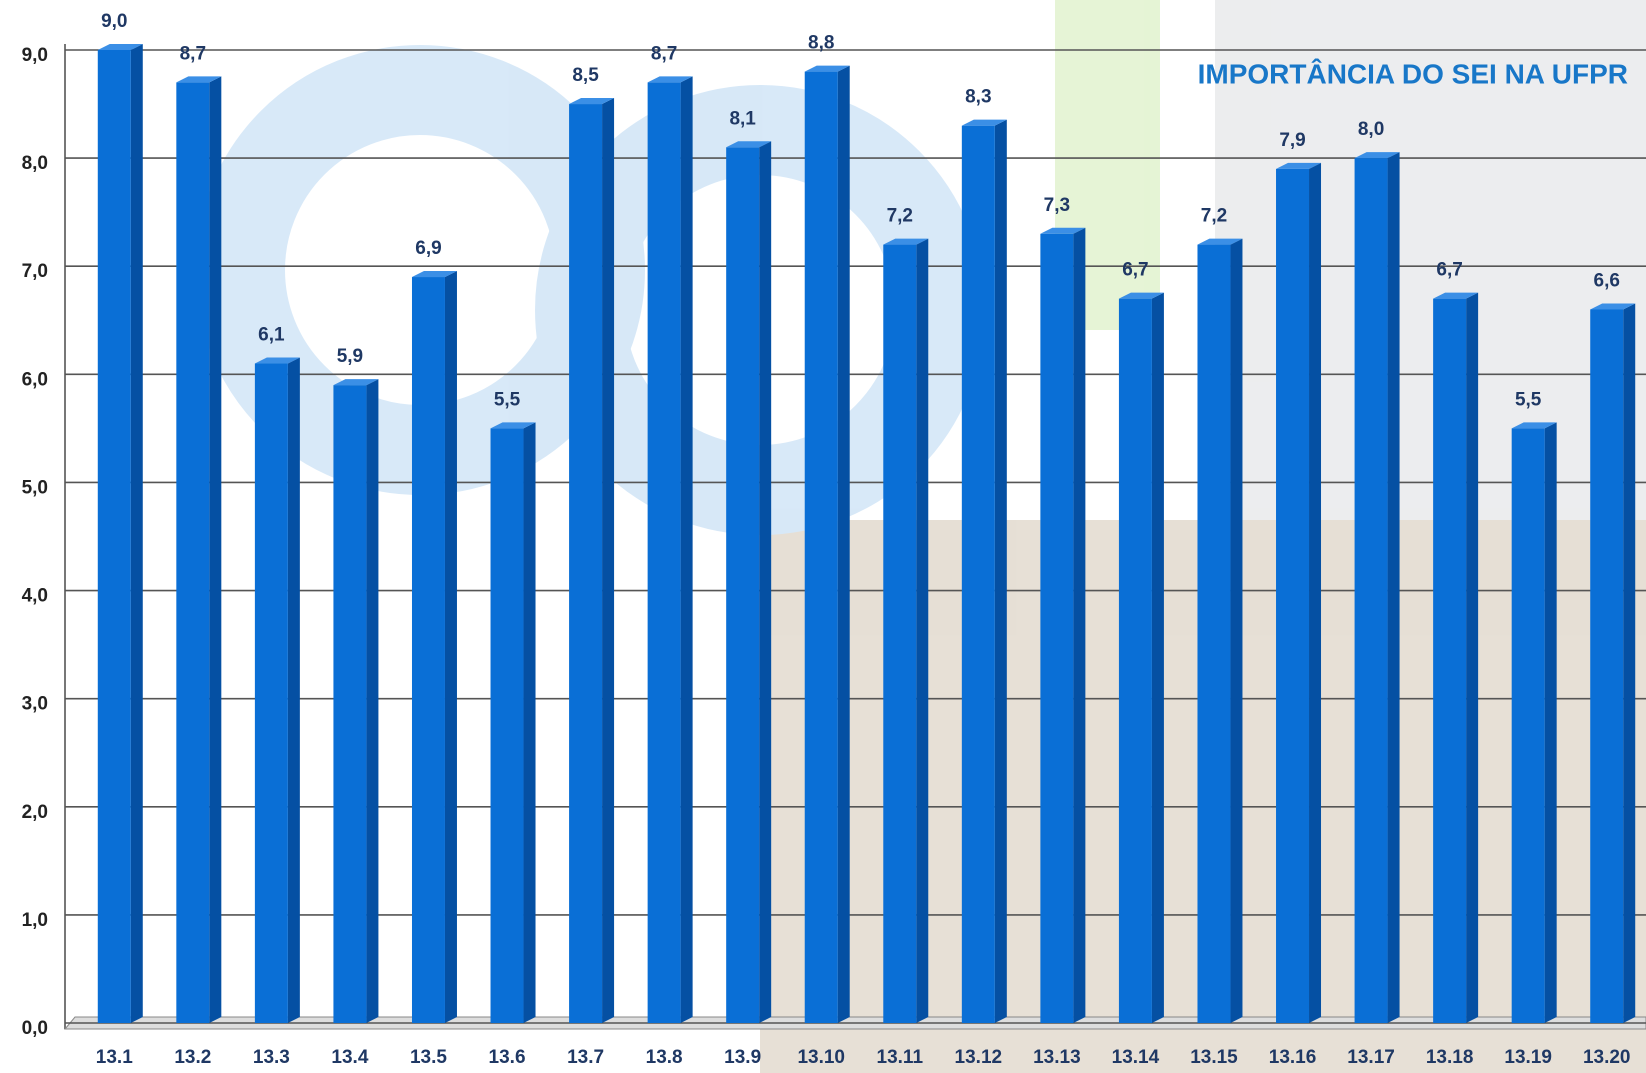  I want to click on chart-title: IMPORTÂNCIA DO SEI NA UFPR, so click(1413, 73).